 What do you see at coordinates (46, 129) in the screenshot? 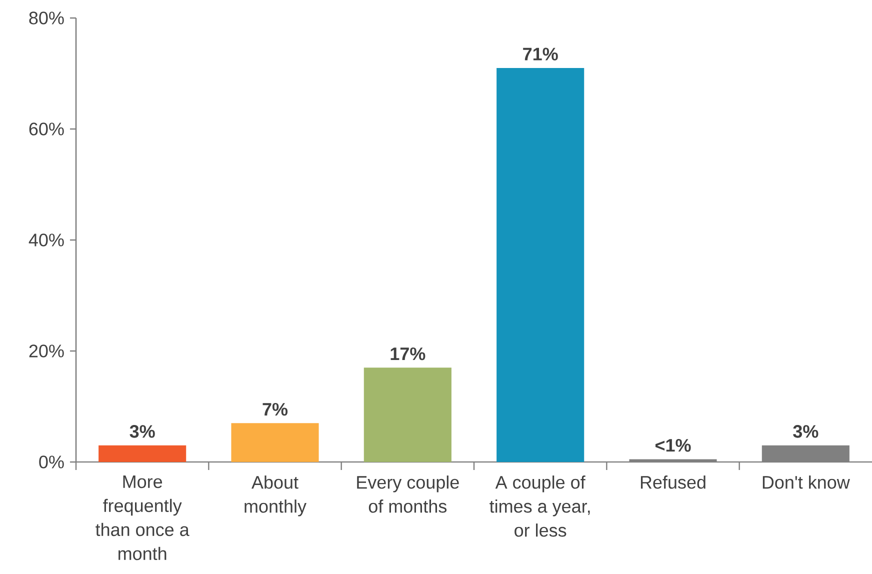
I see `y-tick-label: 60%` at bounding box center [46, 129].